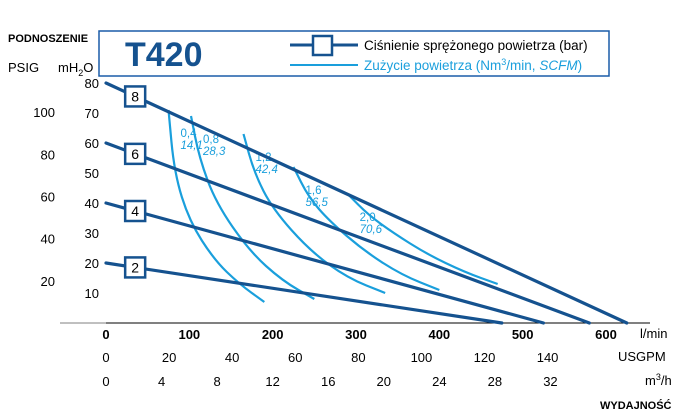  What do you see at coordinates (439, 334) in the screenshot?
I see `x-tick-lmin-400: 400` at bounding box center [439, 334].